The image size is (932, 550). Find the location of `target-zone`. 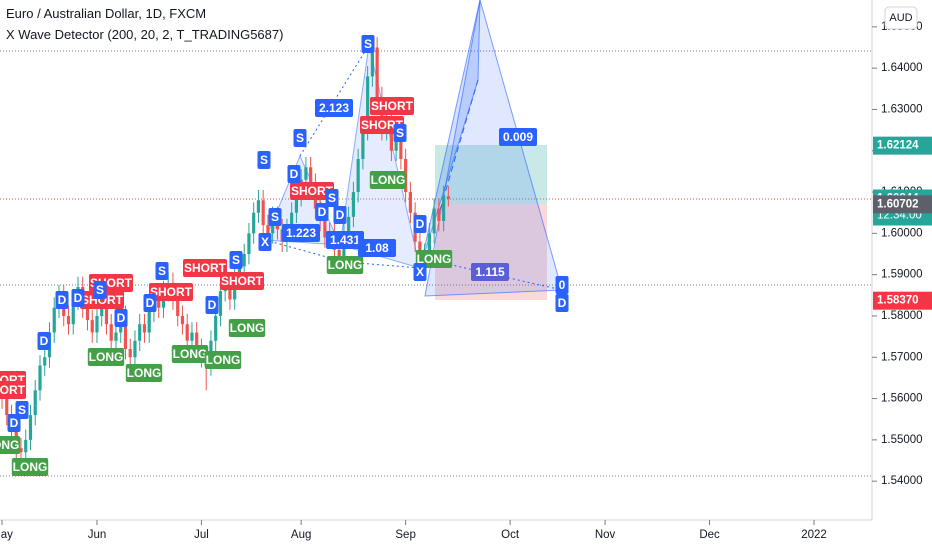

target-zone is located at coordinates (491, 174).